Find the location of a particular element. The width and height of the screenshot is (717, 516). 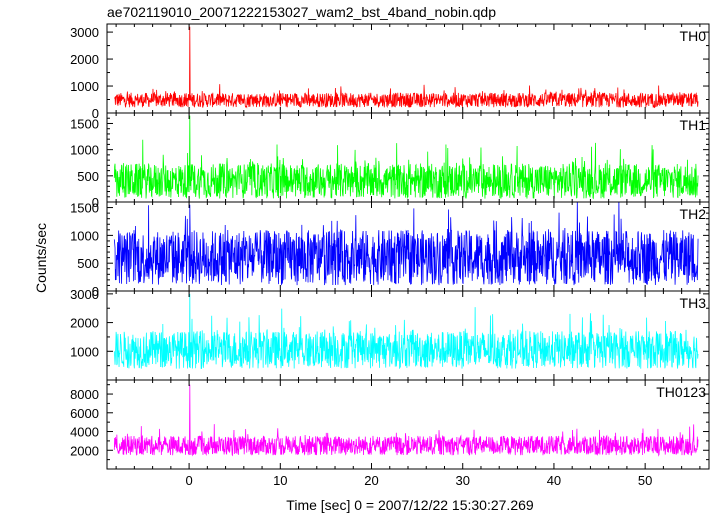

x-tick-label: 20 is located at coordinates (371, 480).